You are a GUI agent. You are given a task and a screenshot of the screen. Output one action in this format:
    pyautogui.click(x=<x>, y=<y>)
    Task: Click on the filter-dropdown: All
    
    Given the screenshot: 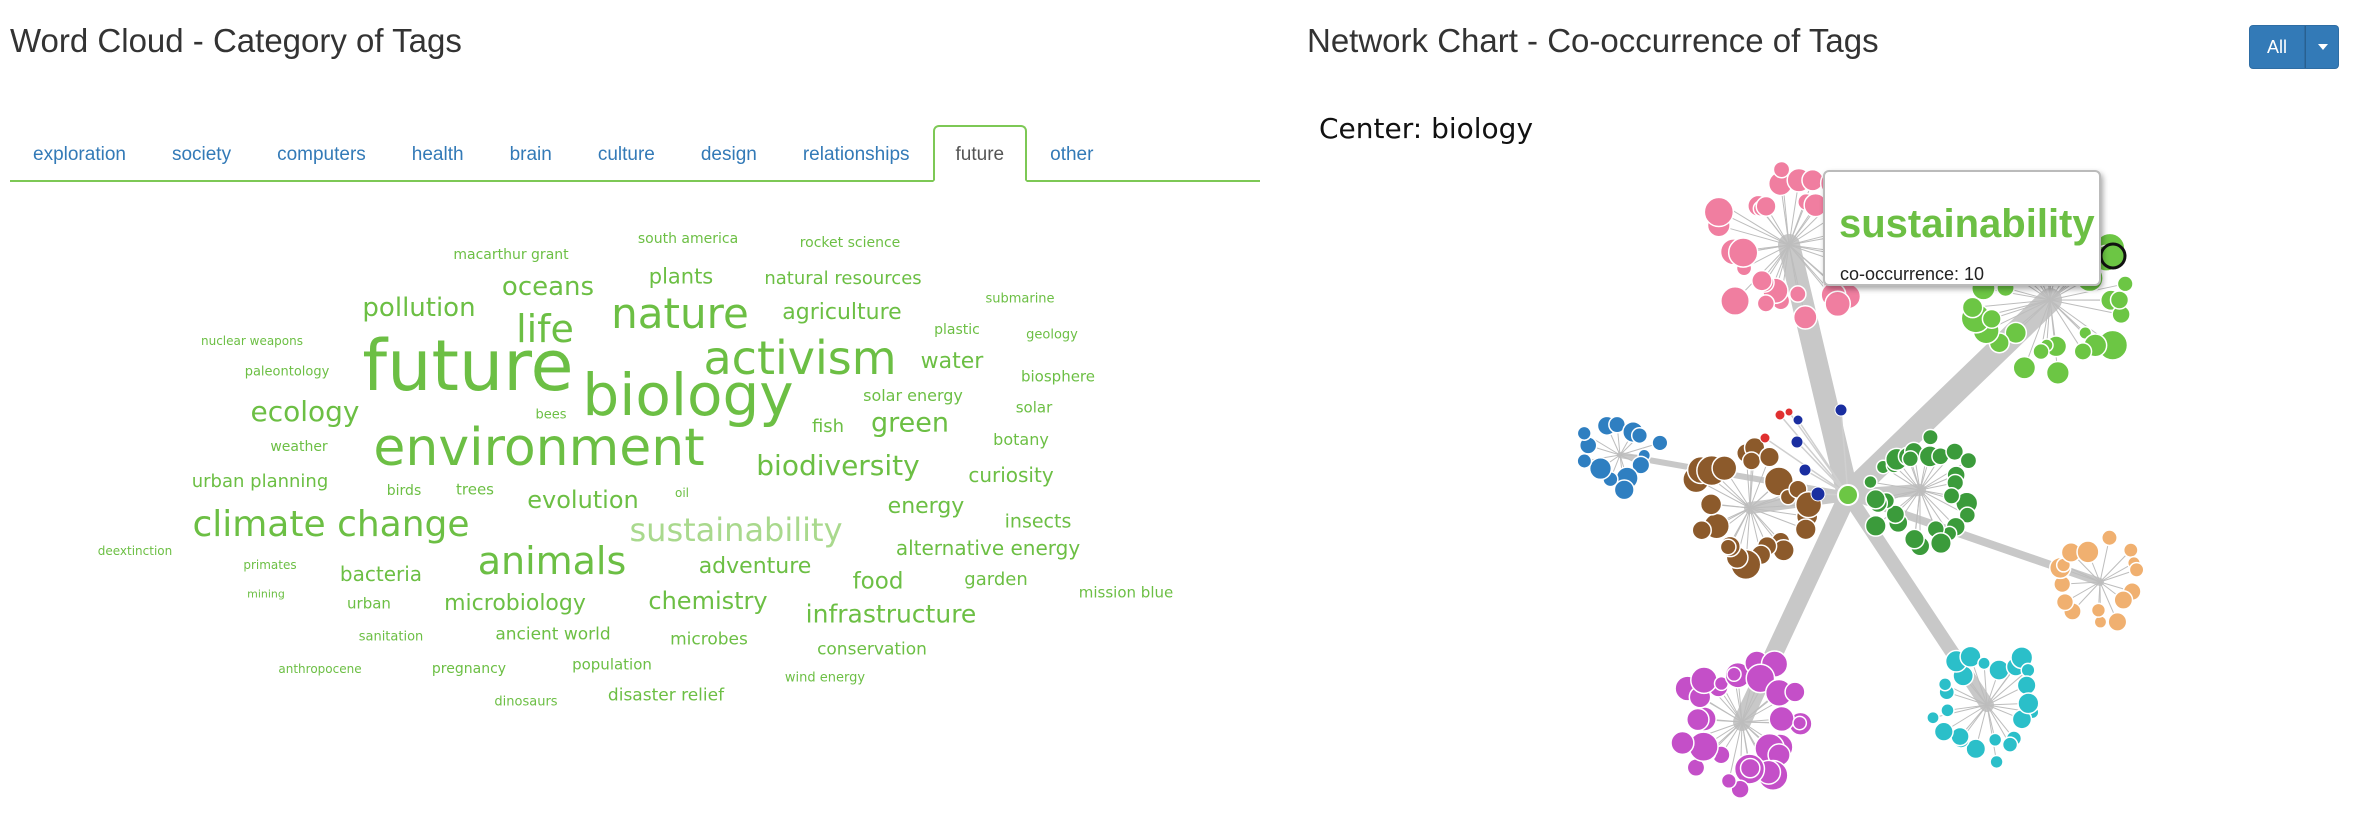 What is the action you would take?
    pyautogui.click(x=2294, y=47)
    